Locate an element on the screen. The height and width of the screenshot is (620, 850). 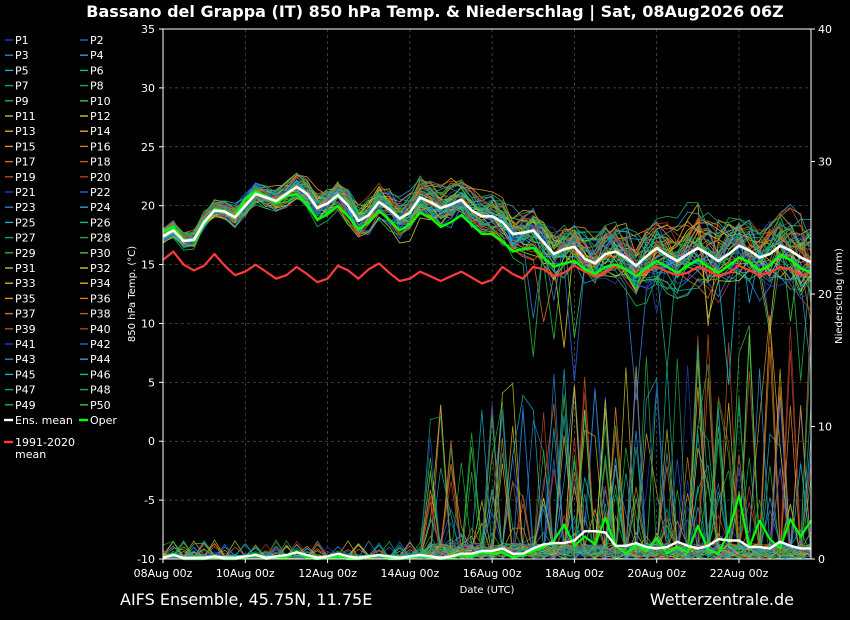
legend-label: P8 is located at coordinates (97, 86).